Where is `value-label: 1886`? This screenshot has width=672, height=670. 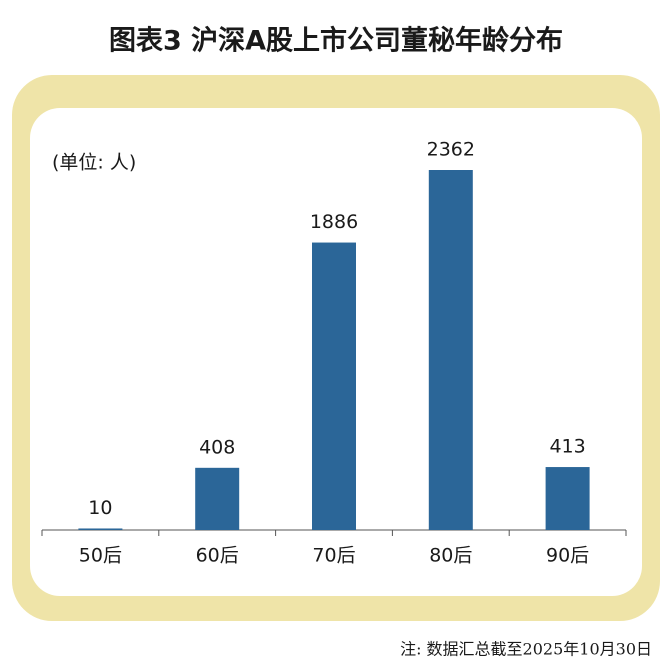 value-label: 1886 is located at coordinates (334, 222).